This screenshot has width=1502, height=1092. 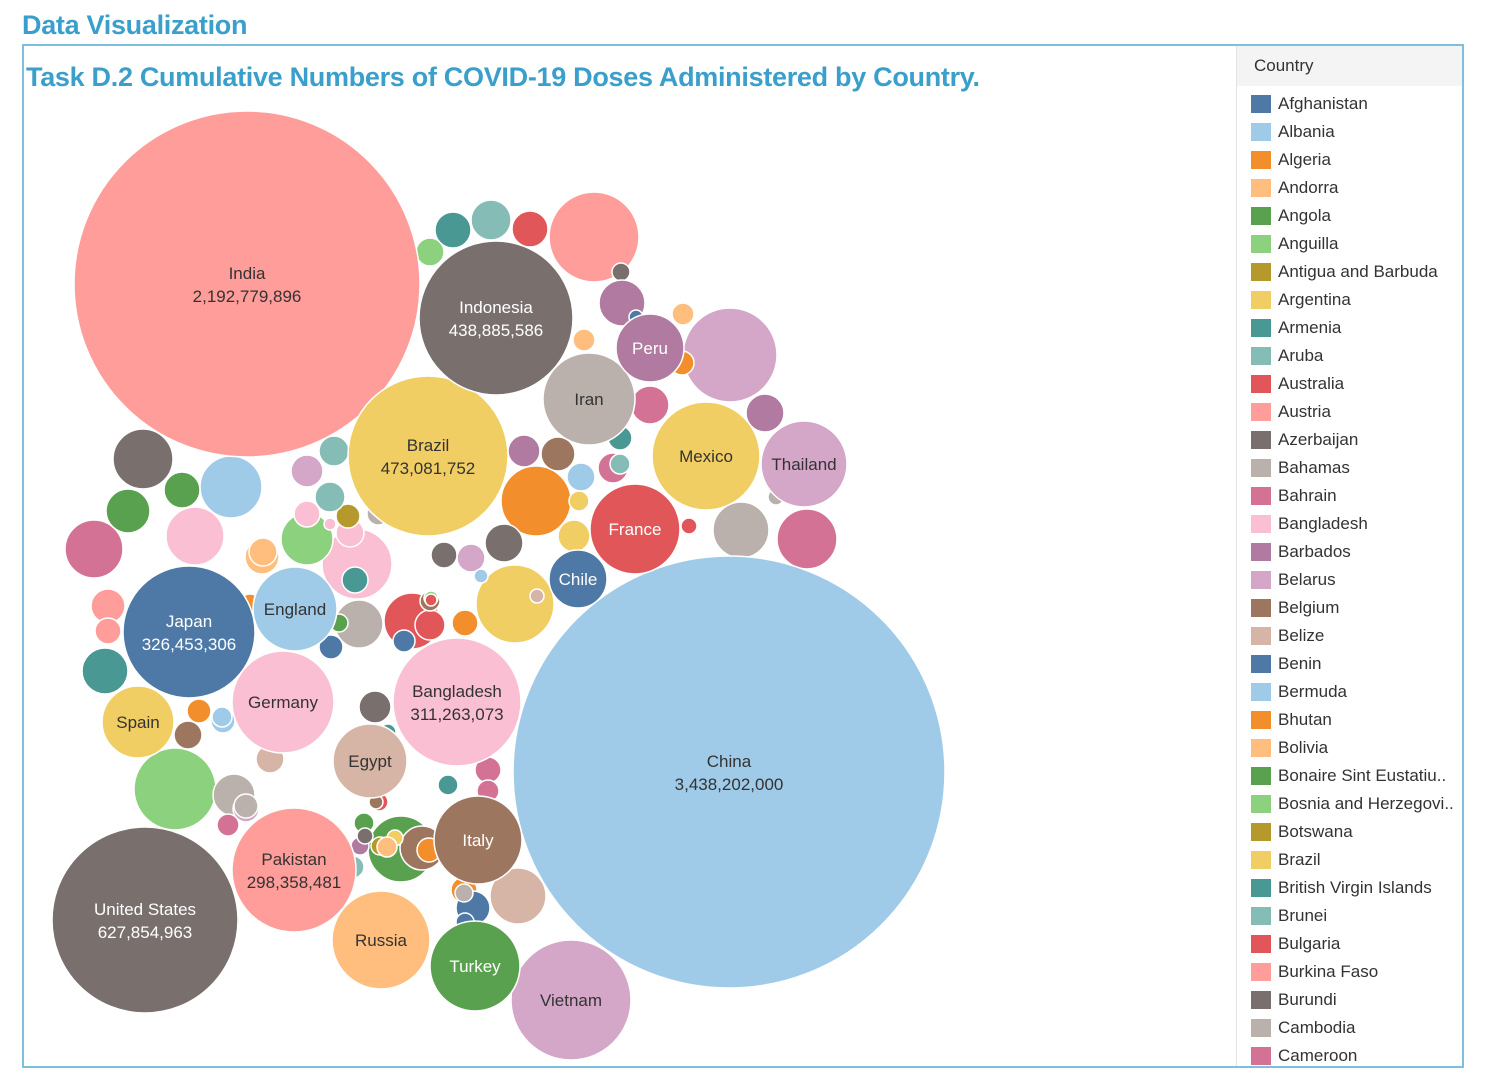 What do you see at coordinates (496, 318) in the screenshot?
I see `bubble-indonesia` at bounding box center [496, 318].